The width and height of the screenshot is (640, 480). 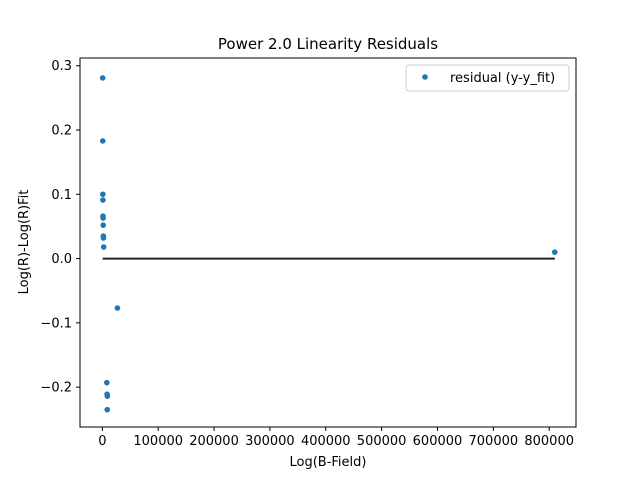 I want to click on x-tick-label: 0, so click(x=102, y=441).